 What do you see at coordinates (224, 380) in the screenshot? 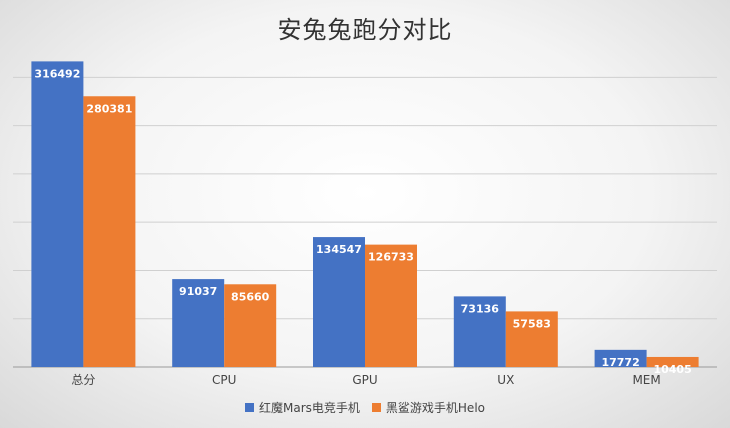
I see `x-tick-label: CPU` at bounding box center [224, 380].